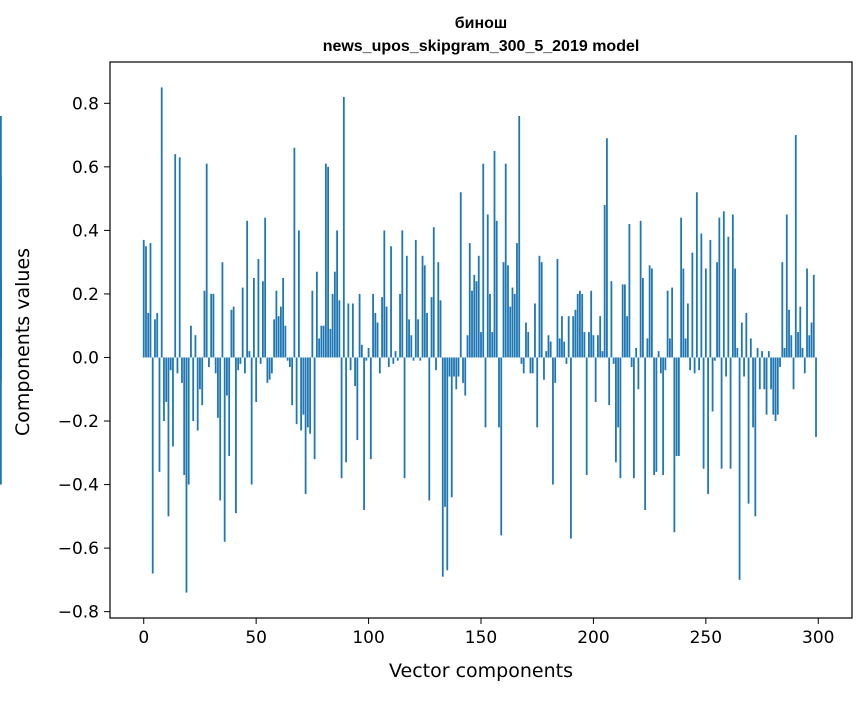  What do you see at coordinates (78, 549) in the screenshot?
I see `y-tick-label: −0.6` at bounding box center [78, 549].